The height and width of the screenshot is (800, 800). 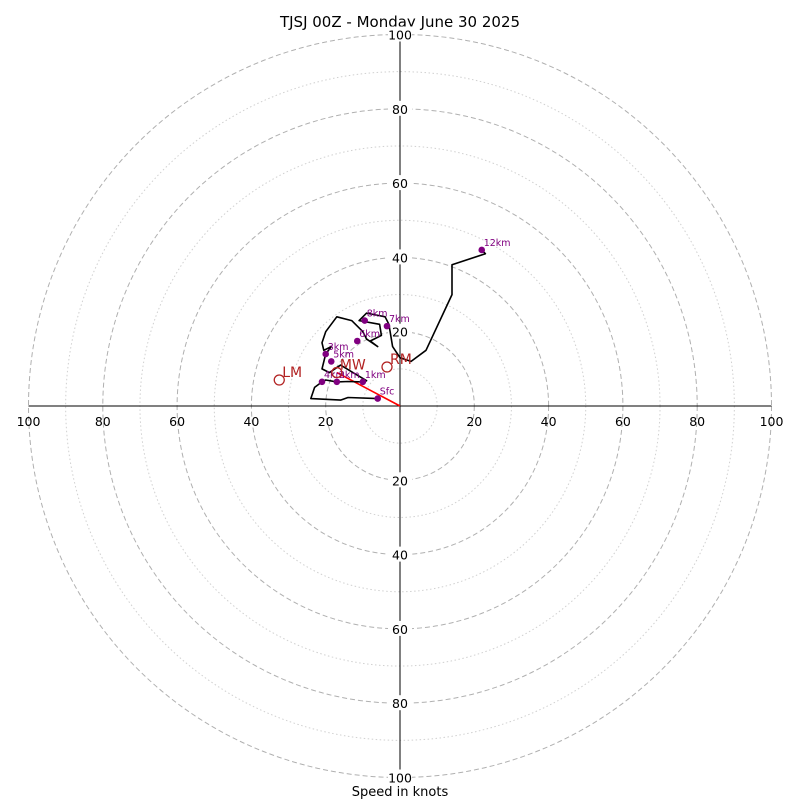 What do you see at coordinates (365, 320) in the screenshot?
I see `height-marker-8km` at bounding box center [365, 320].